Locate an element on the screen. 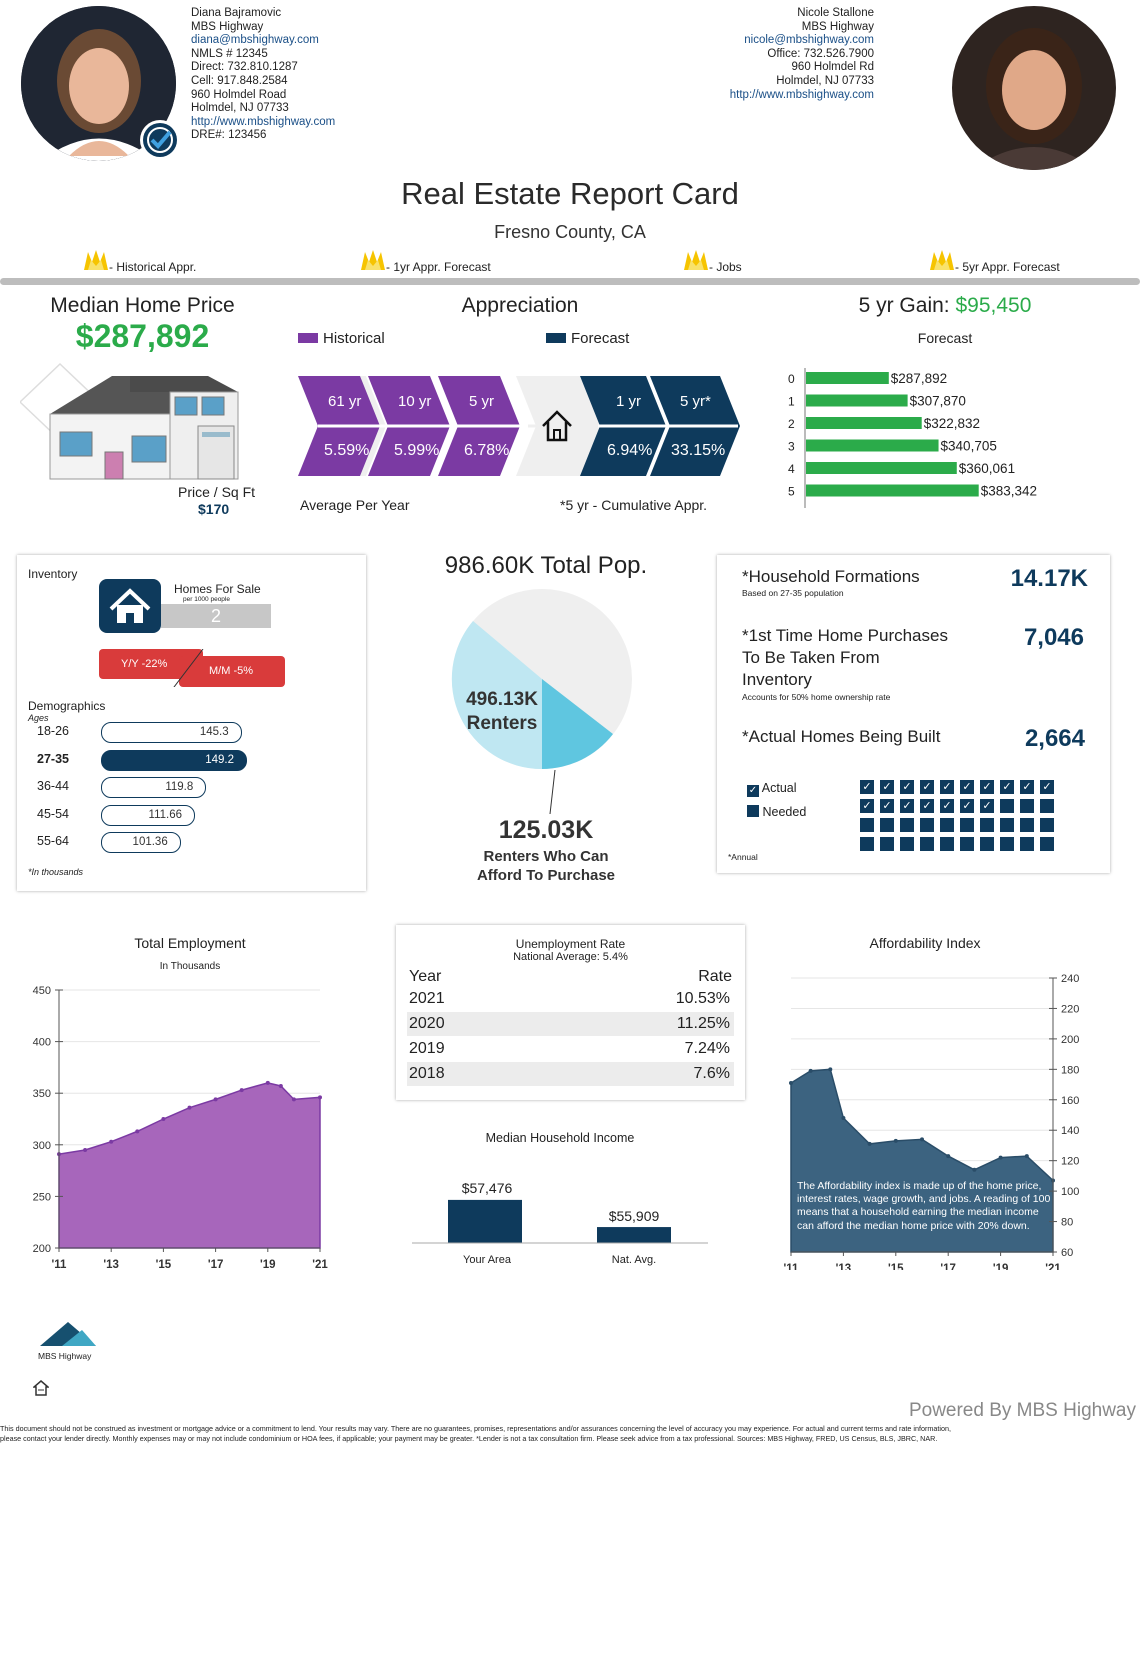 The image size is (1140, 1678). y-tick-label: 450 is located at coordinates (42, 991).